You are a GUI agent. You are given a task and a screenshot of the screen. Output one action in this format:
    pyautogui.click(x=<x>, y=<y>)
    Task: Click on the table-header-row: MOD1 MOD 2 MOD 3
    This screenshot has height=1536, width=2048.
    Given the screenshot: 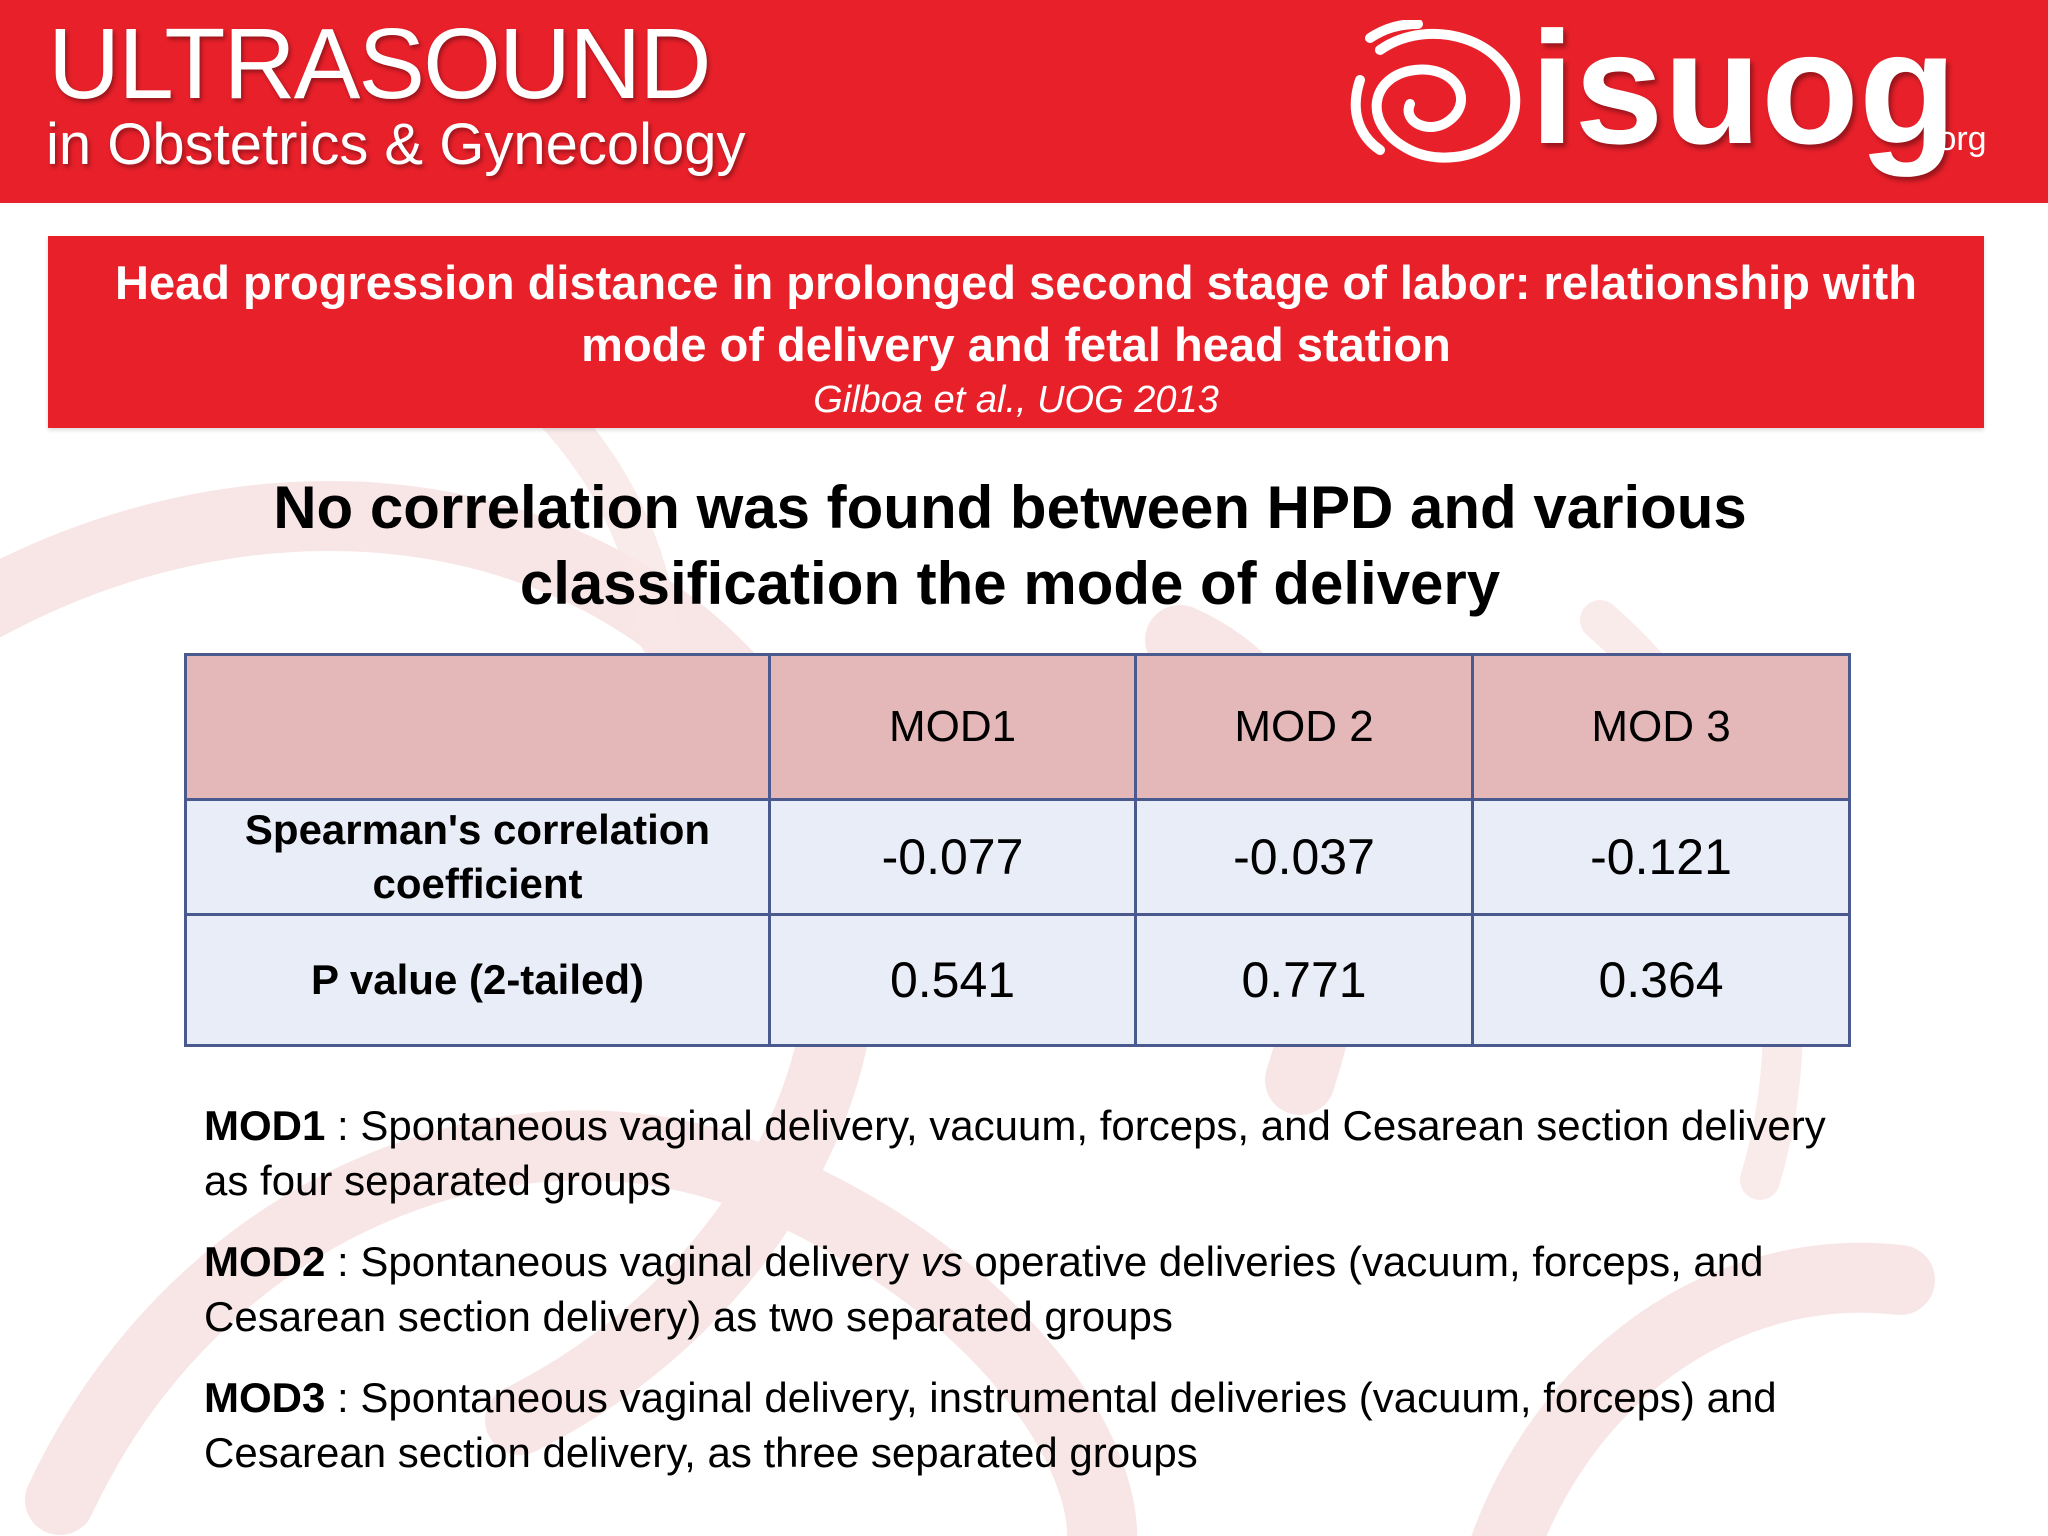 What is the action you would take?
    pyautogui.click(x=1017, y=727)
    